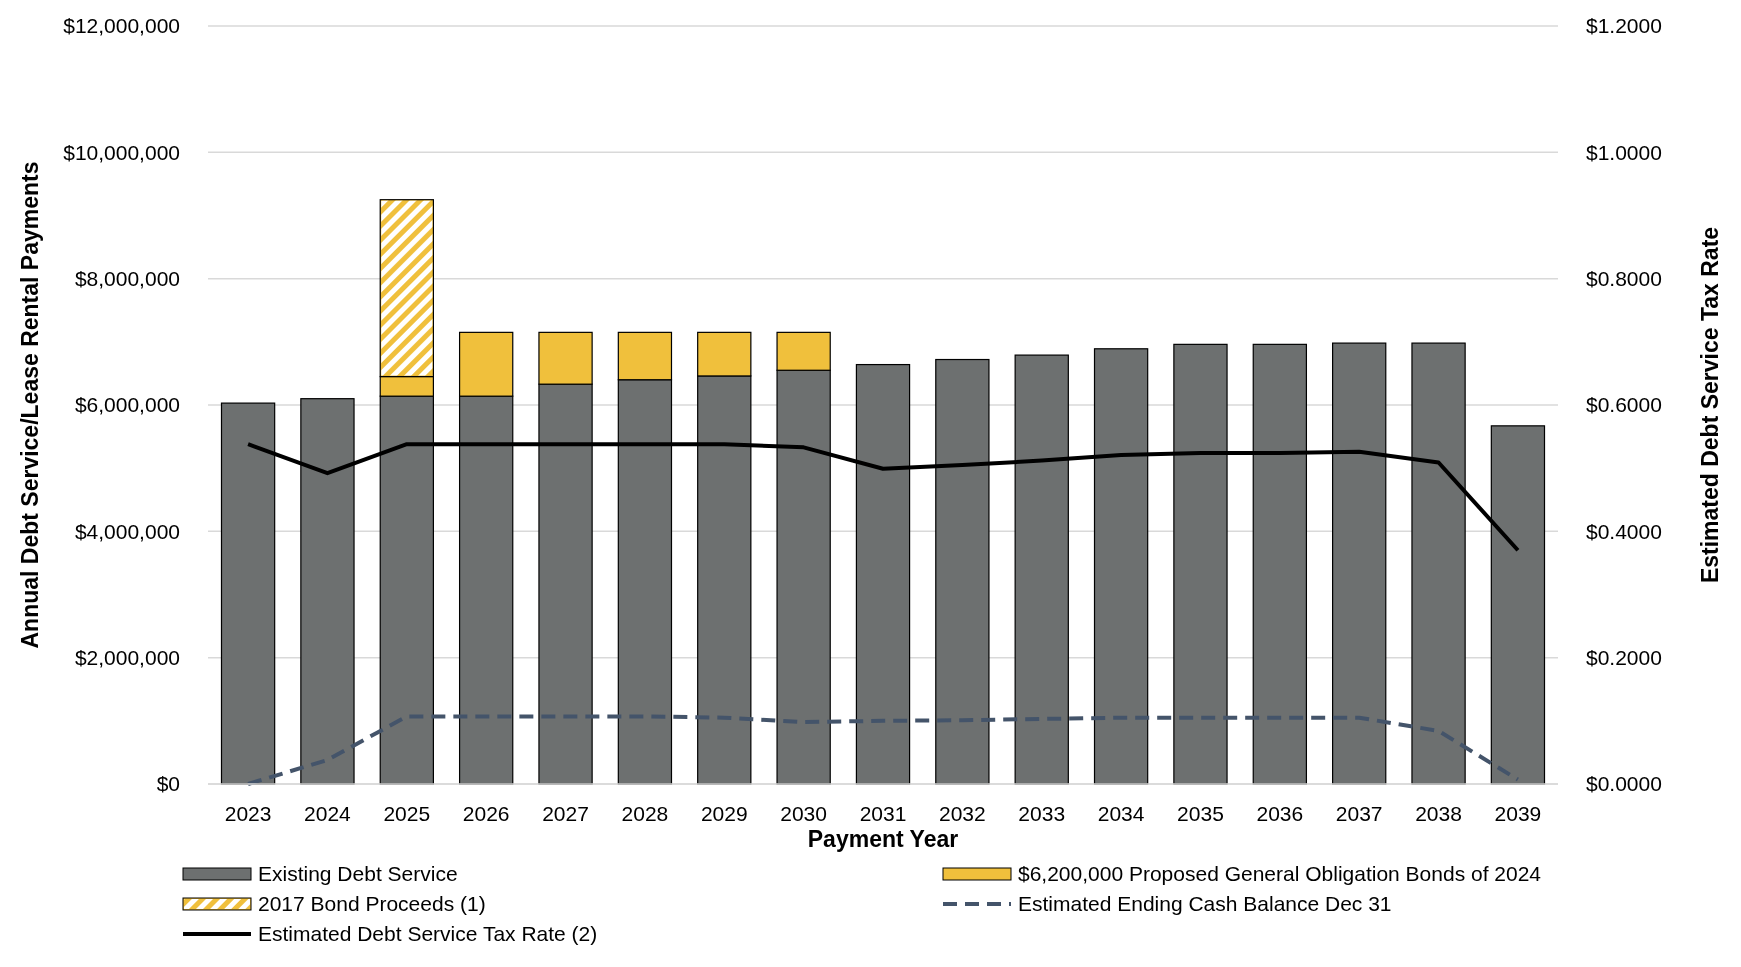  What do you see at coordinates (724, 814) in the screenshot?
I see `x-tick-label: 2029` at bounding box center [724, 814].